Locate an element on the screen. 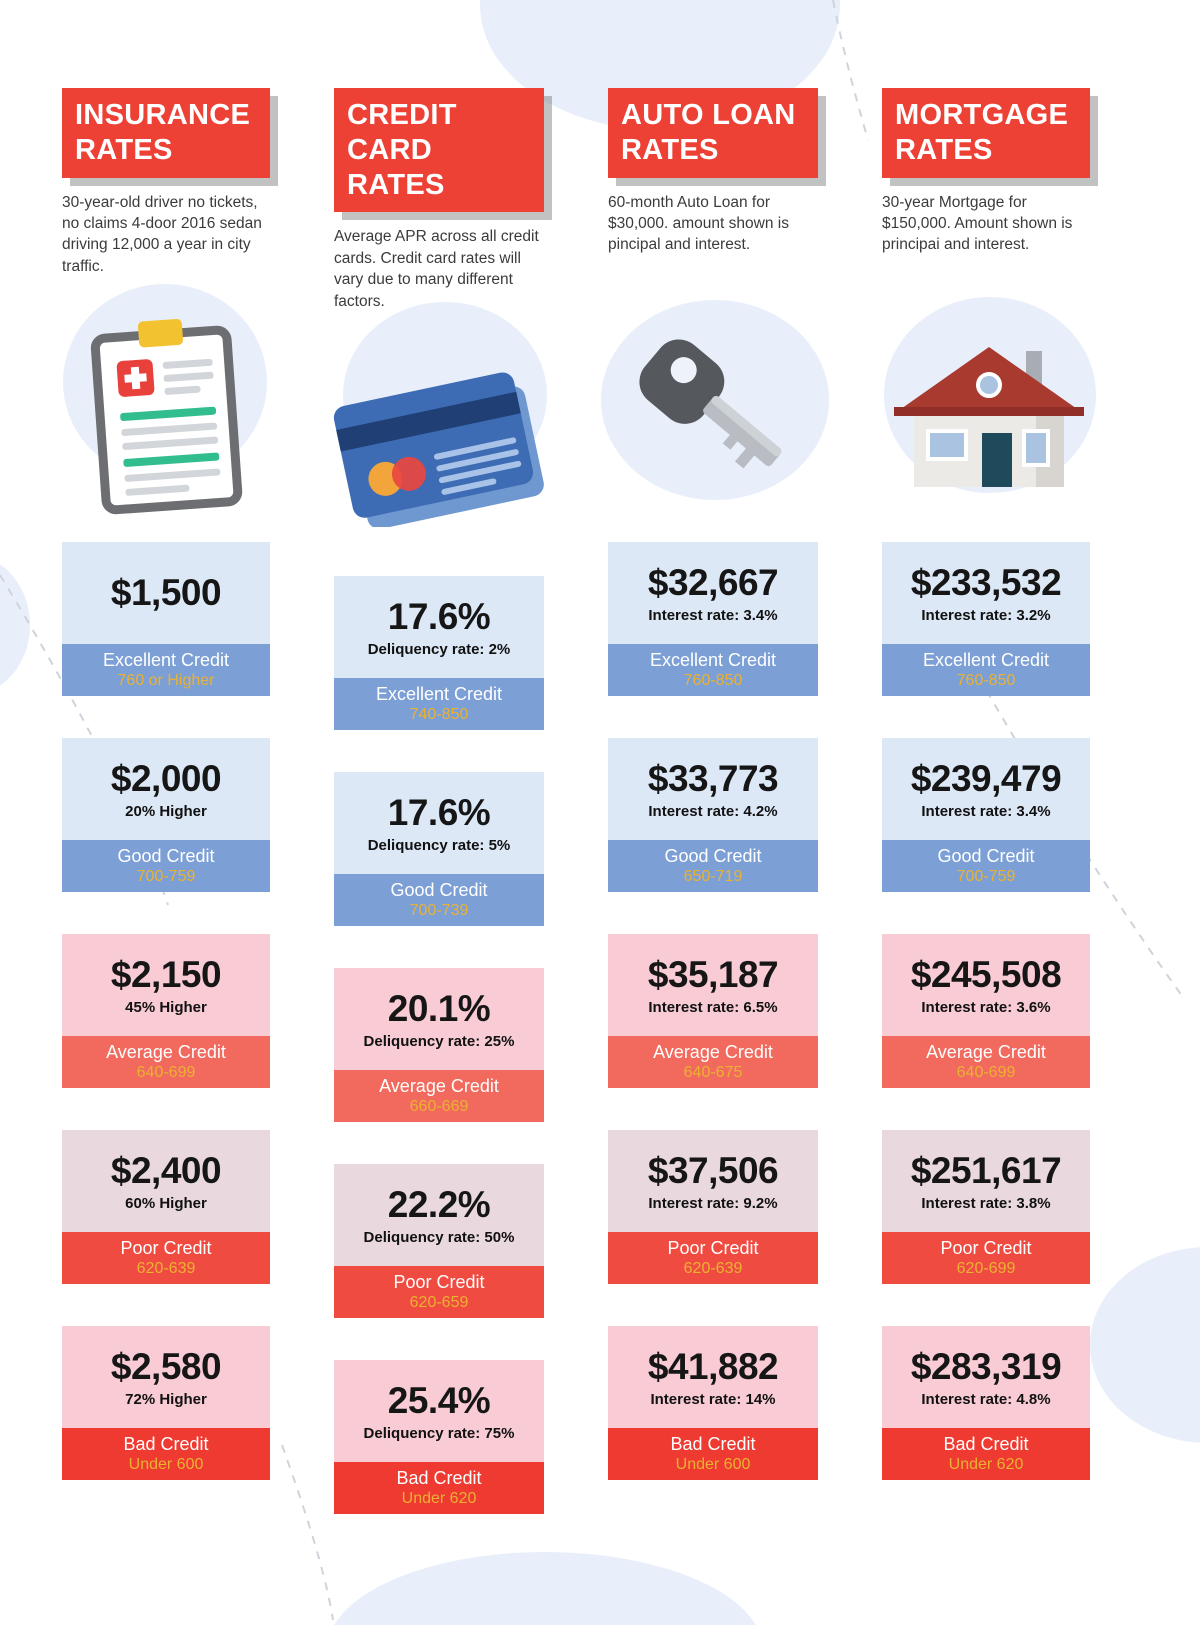 This screenshot has width=1200, height=1625. insurance-icon-zone is located at coordinates (166, 413).